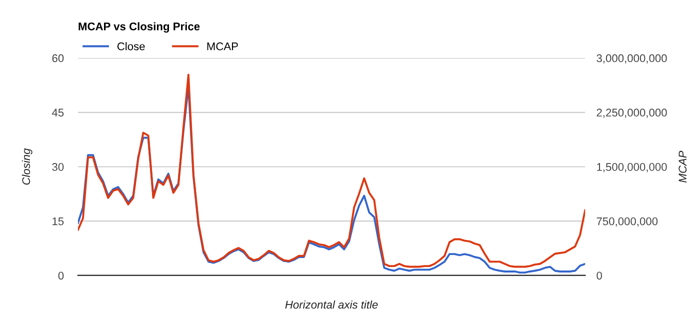 The height and width of the screenshot is (326, 690). Describe the element at coordinates (58, 221) in the screenshot. I see `y-tick-label: 15` at that location.